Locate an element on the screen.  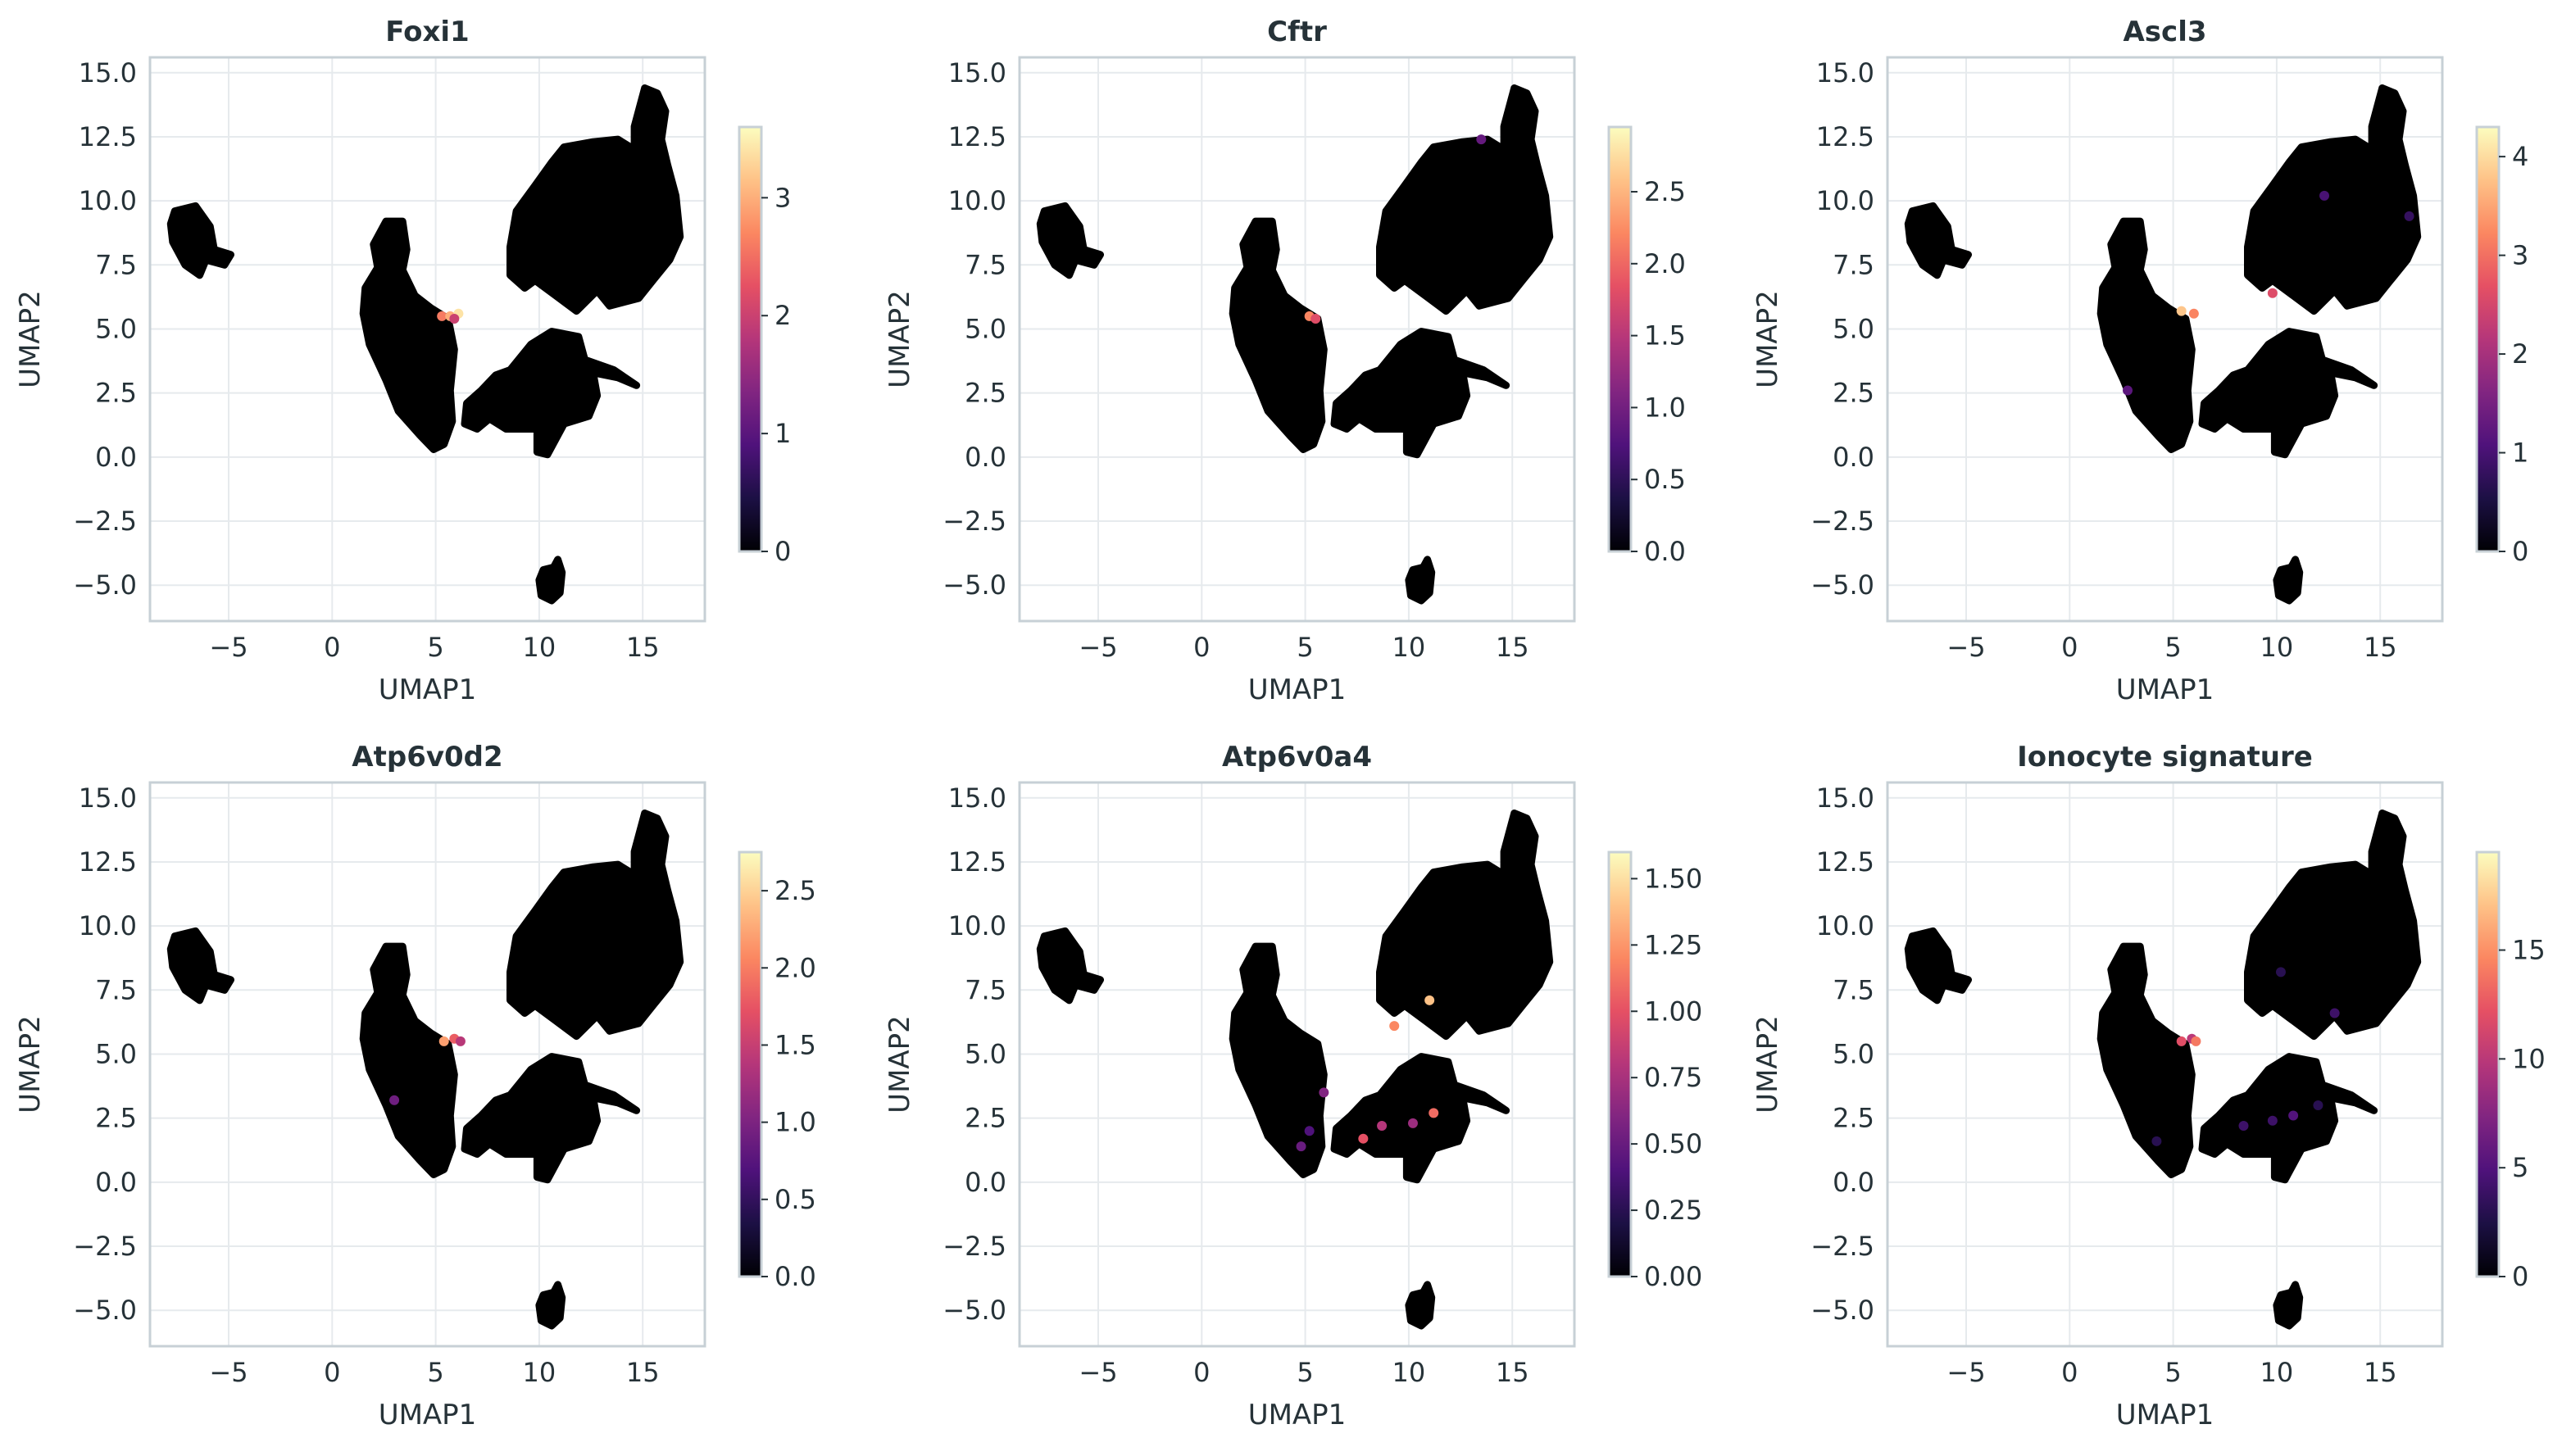
colorbar-tick-label: 5 is located at coordinates (2520, 1168).